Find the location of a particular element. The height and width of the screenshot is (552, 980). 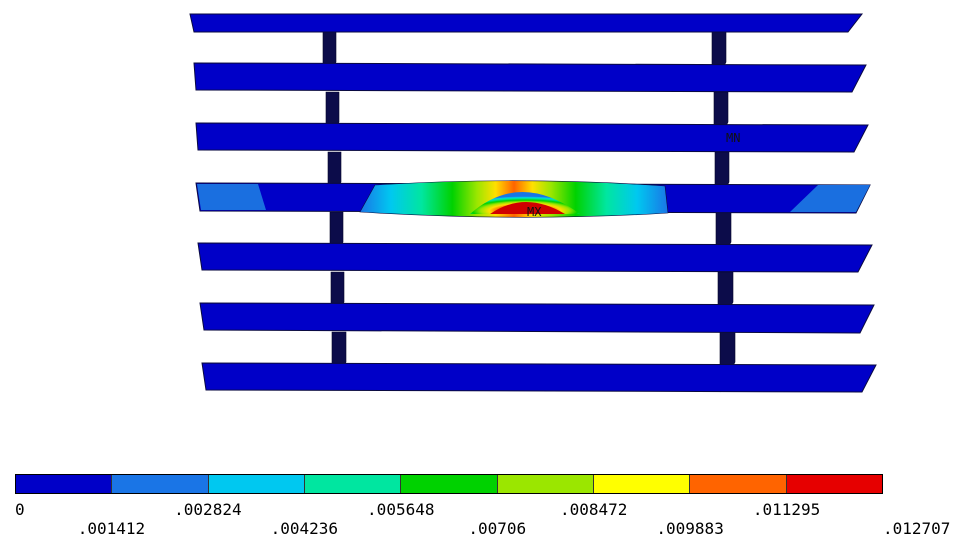

legend-tick-label: .005648 is located at coordinates (401, 509).